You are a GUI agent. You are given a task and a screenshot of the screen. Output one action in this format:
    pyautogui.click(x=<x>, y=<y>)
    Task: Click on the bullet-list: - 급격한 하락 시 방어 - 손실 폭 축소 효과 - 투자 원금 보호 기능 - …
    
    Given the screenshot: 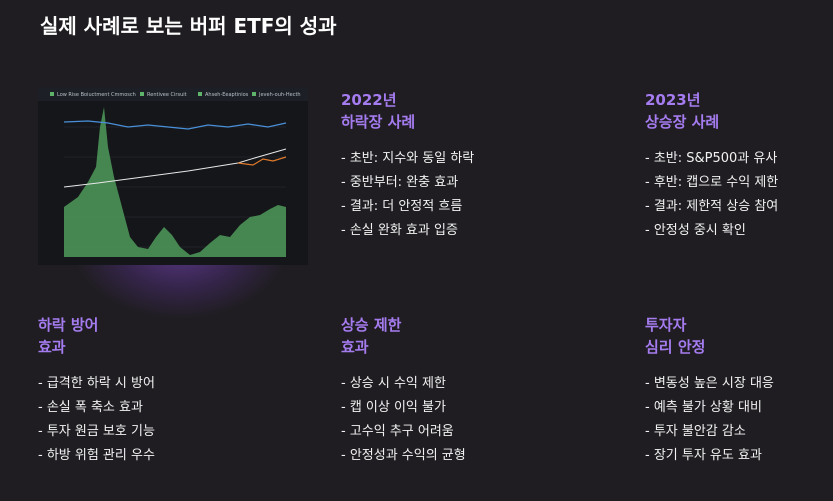 What is the action you would take?
    pyautogui.click(x=128, y=420)
    